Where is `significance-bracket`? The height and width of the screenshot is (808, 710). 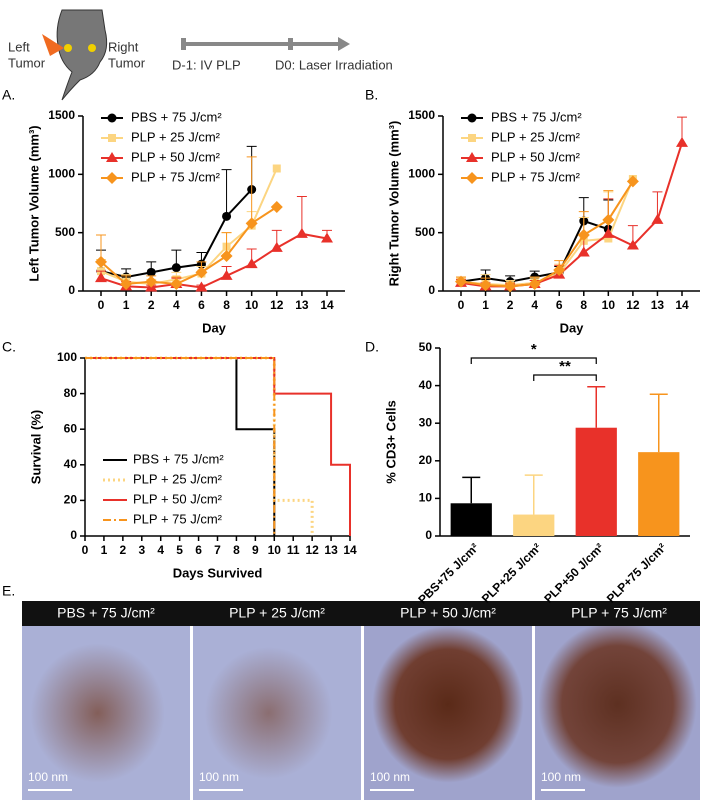 significance-bracket is located at coordinates (533, 360).